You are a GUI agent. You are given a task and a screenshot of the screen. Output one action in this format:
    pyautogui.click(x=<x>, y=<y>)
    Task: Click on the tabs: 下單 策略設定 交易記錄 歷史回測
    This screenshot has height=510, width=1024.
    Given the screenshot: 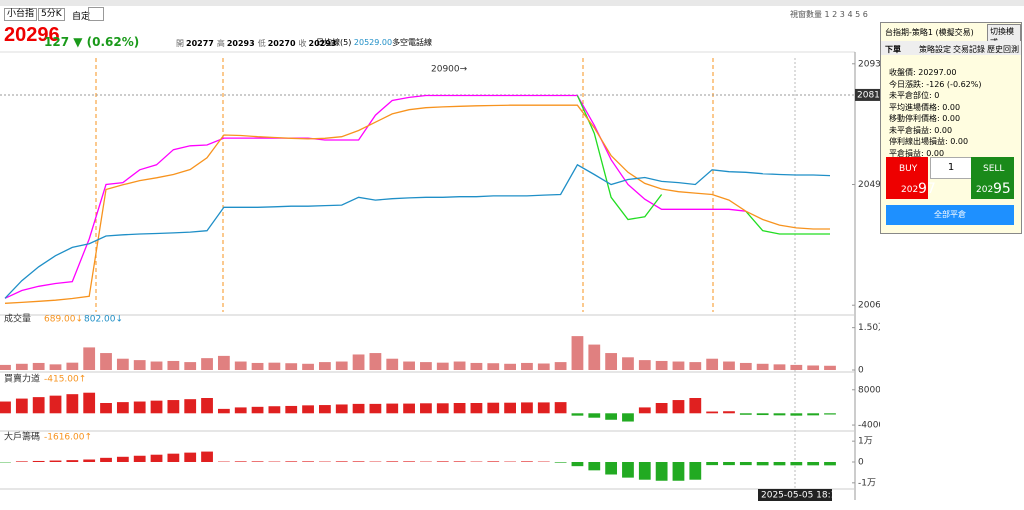 What is the action you would take?
    pyautogui.click(x=951, y=48)
    